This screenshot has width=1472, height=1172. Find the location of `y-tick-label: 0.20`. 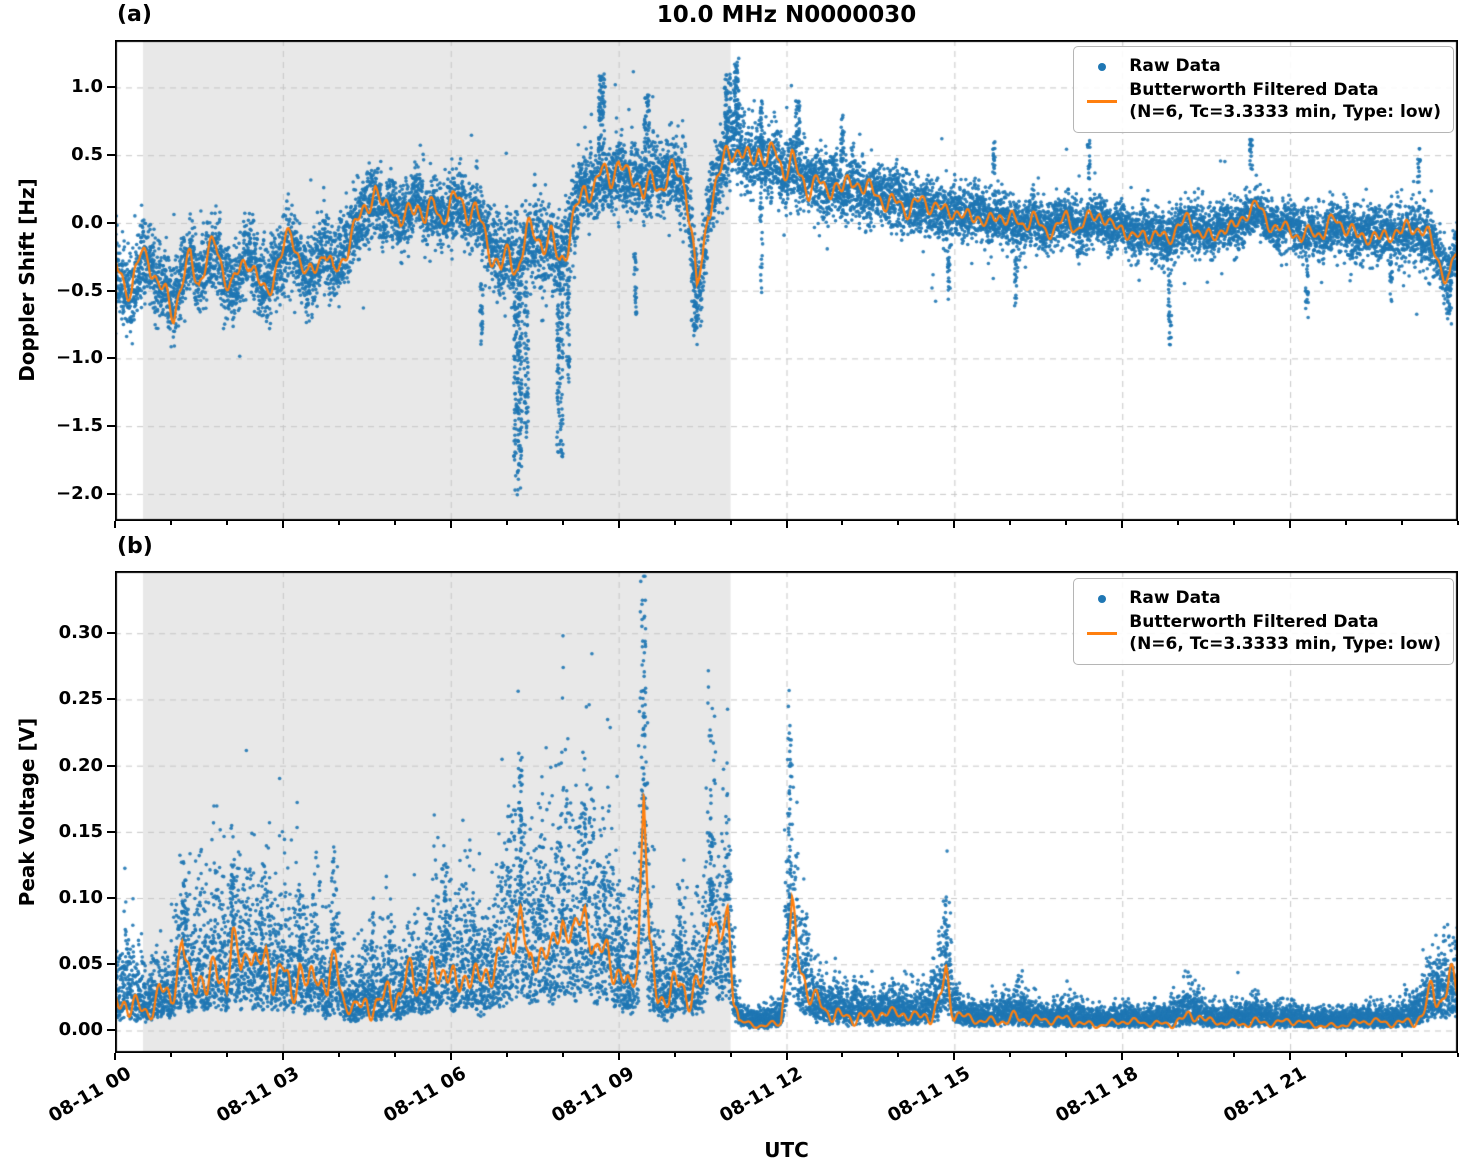

y-tick-label: 0.20 is located at coordinates (80, 765).